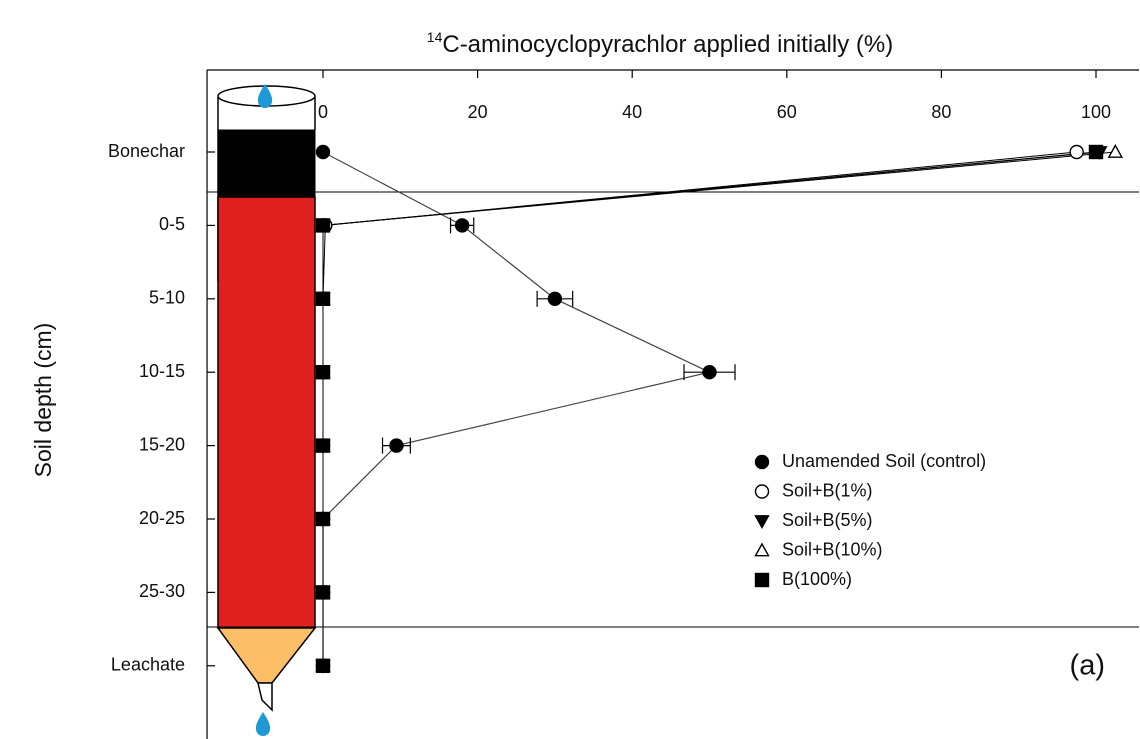  What do you see at coordinates (162, 591) in the screenshot?
I see `y-tick-label: 25-30` at bounding box center [162, 591].